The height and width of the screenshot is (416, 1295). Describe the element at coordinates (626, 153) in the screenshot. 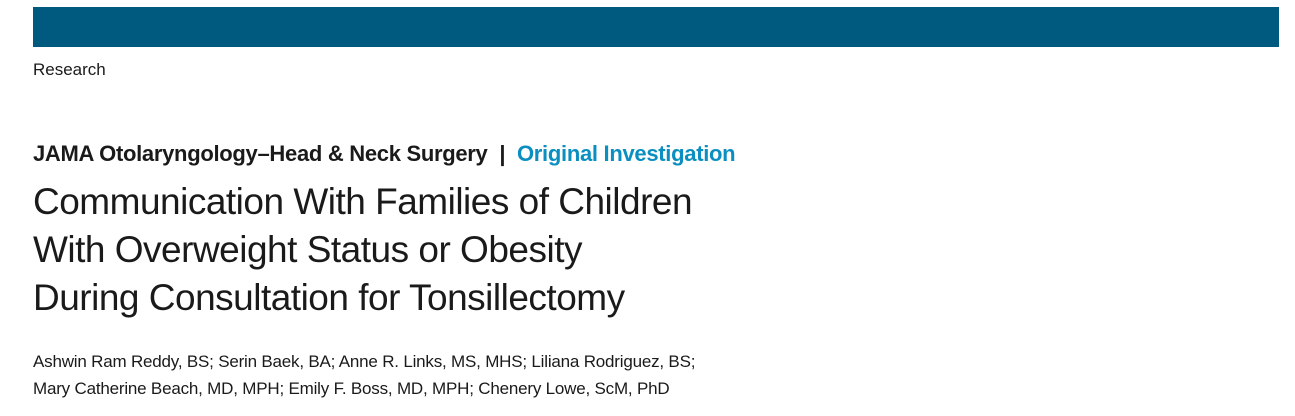

I see `article-type-link: Original Investigation` at that location.